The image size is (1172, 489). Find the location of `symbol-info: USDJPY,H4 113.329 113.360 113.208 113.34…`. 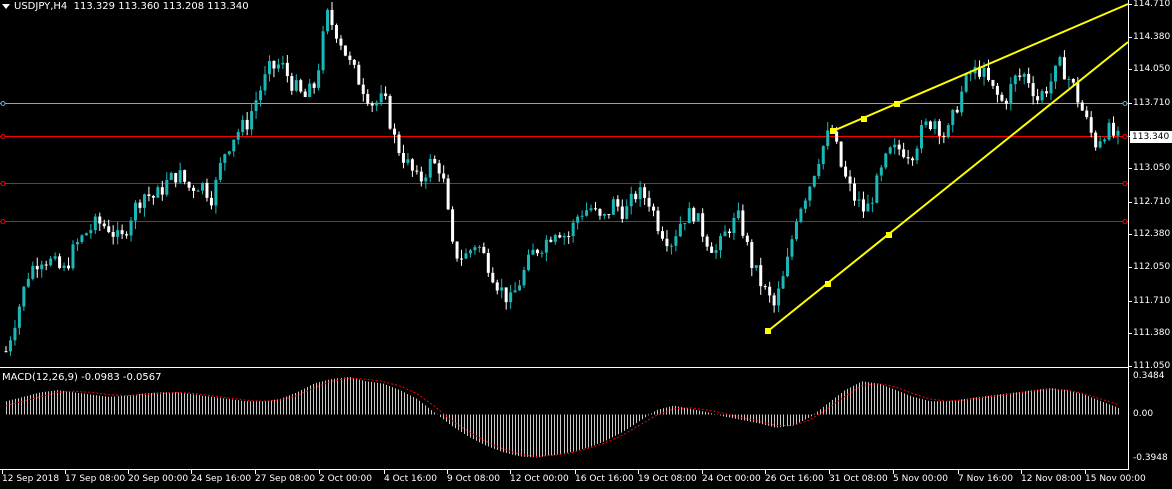

symbol-info: USDJPY,H4 113.329 113.360 113.208 113.34… is located at coordinates (125, 6).